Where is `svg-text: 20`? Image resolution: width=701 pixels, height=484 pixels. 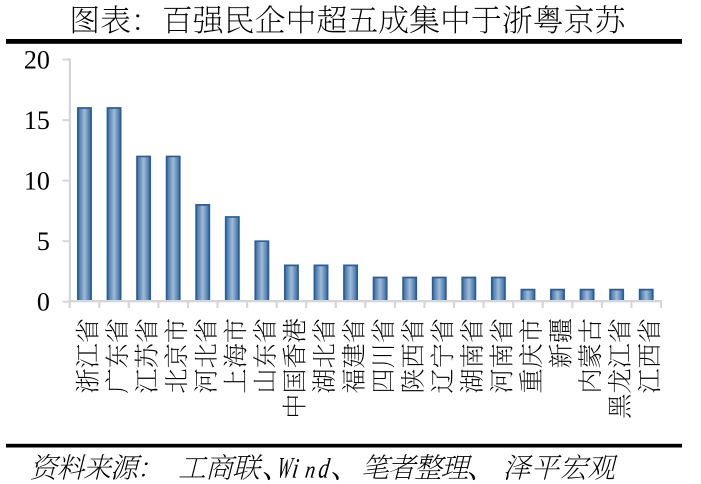 svg-text: 20 is located at coordinates (37, 59).